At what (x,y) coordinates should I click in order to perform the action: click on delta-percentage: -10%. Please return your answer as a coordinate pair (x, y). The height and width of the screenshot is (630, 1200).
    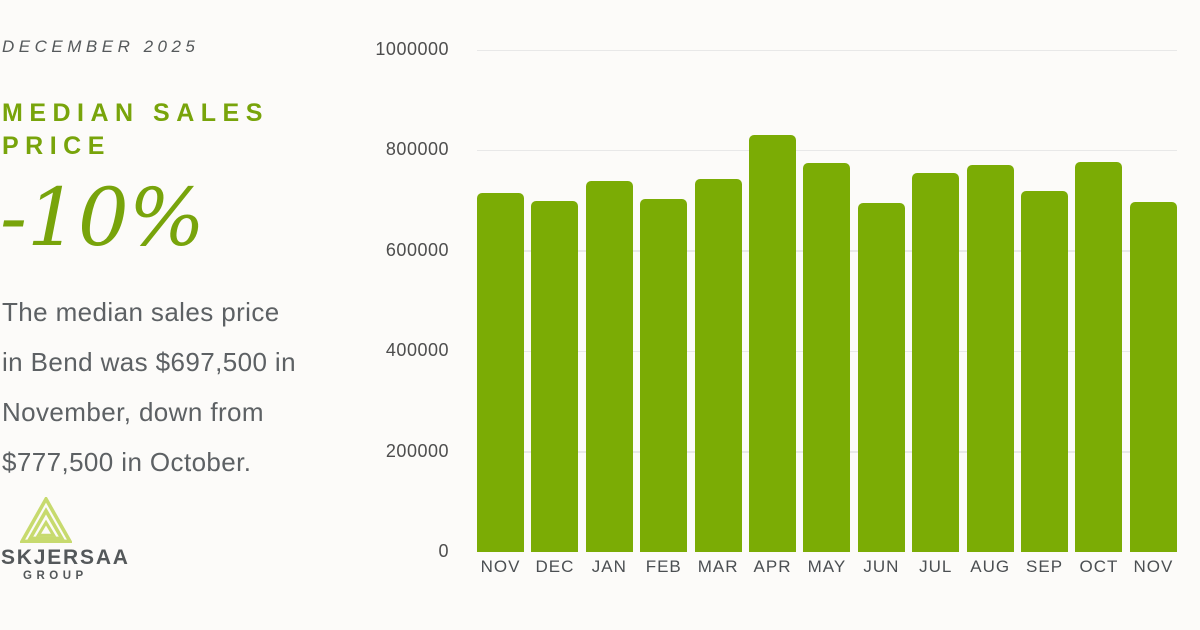
    Looking at the image, I should click on (102, 217).